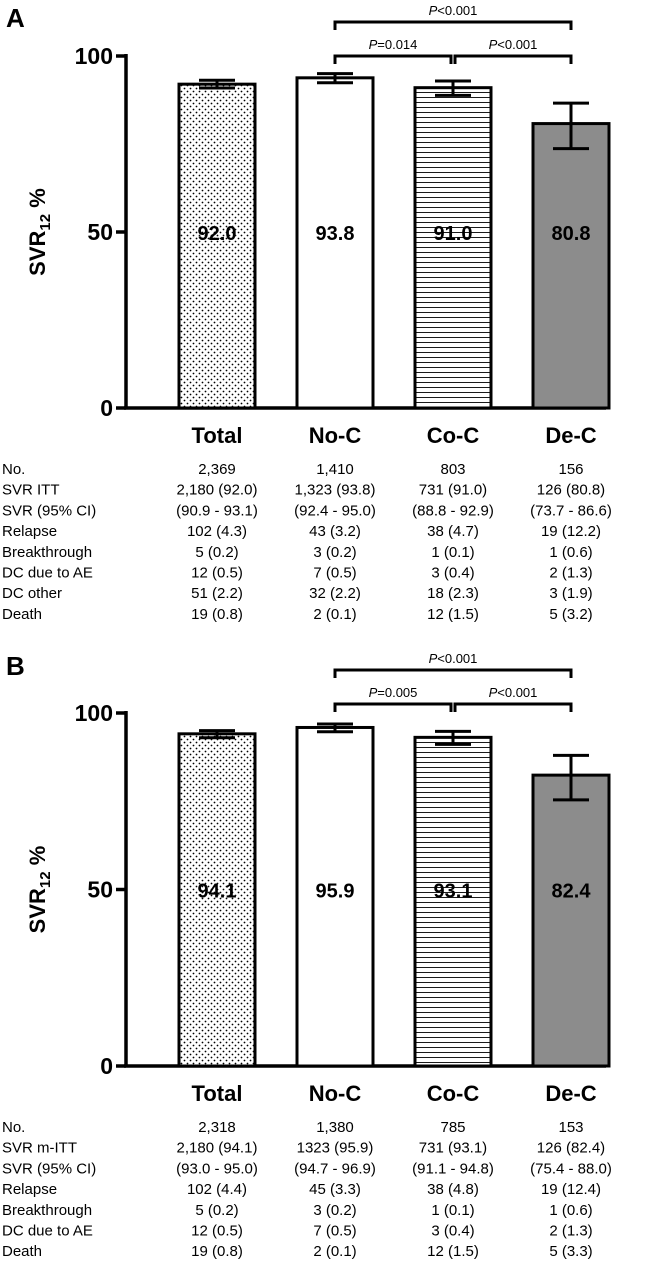 The image size is (653, 1270). I want to click on table-cell: 2,180 (92.0), so click(217, 490).